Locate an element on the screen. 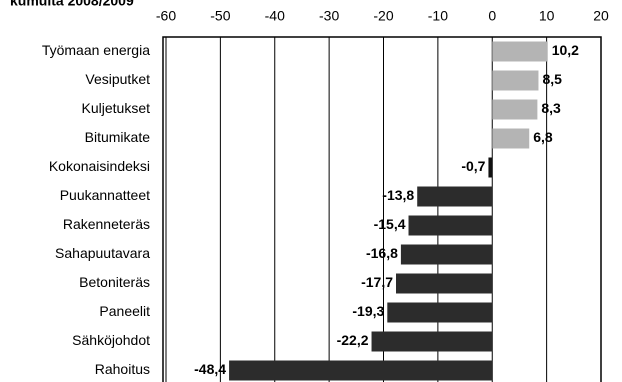 The width and height of the screenshot is (622, 382). x-tick-label: 20 is located at coordinates (601, 16).